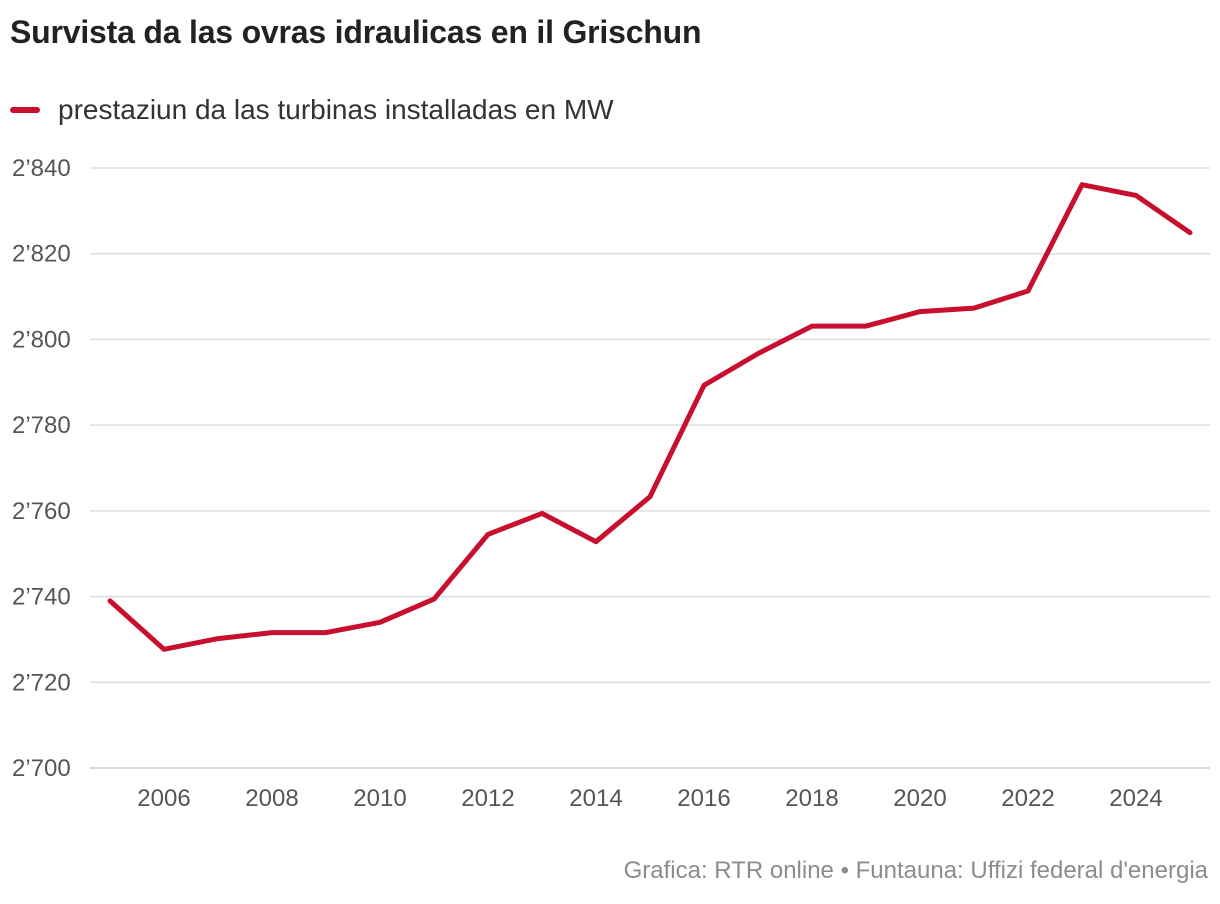 This screenshot has width=1220, height=904. Describe the element at coordinates (41, 597) in the screenshot. I see `y-tick-label: 2’740` at that location.